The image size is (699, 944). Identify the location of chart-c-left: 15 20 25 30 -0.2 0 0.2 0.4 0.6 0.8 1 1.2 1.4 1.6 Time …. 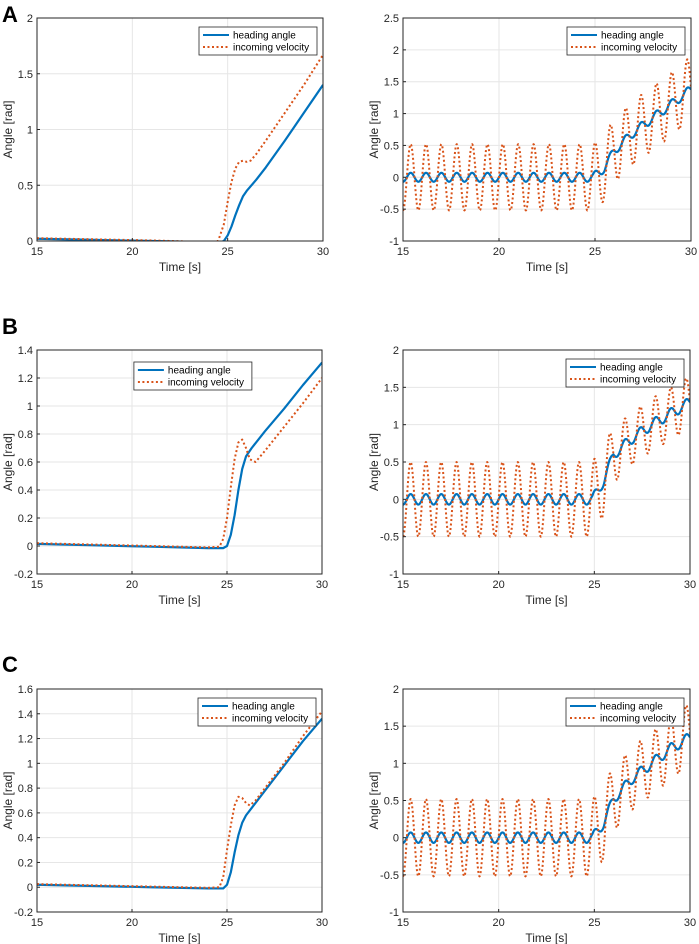
(164, 814).